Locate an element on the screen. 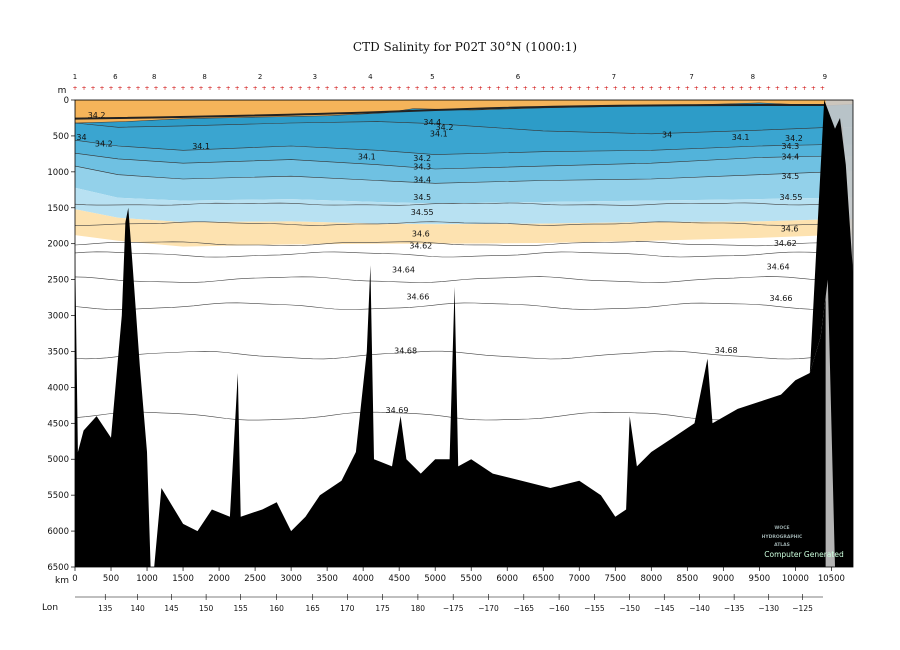 The height and width of the screenshot is (650, 900). distance-tick-label: 9500 is located at coordinates (760, 579).